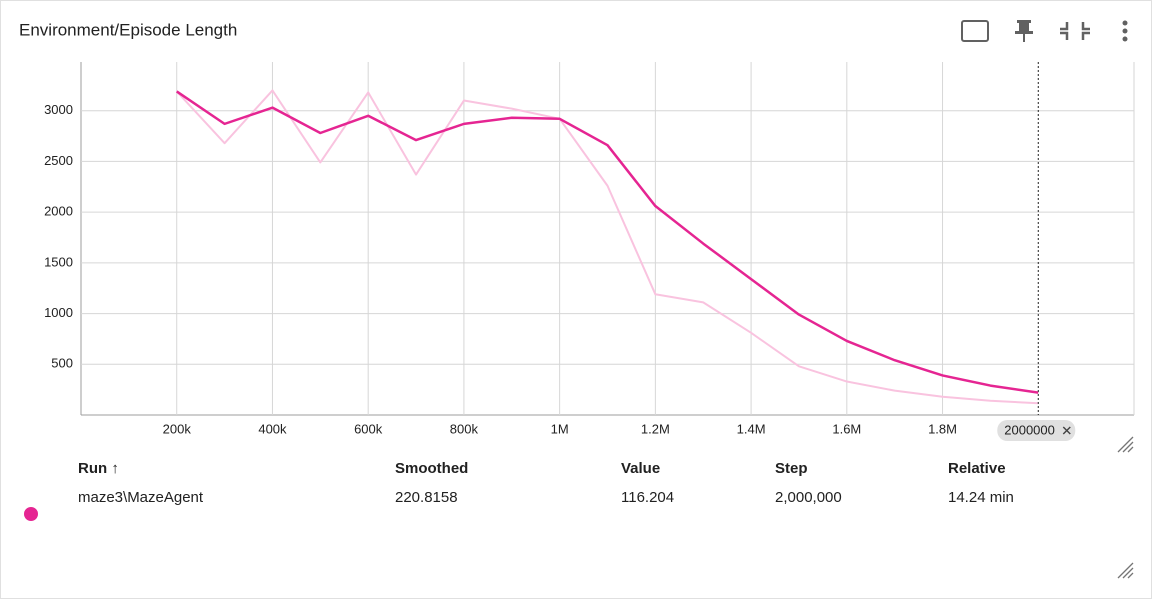 The width and height of the screenshot is (1152, 606). I want to click on x-tick-label: 800k, so click(464, 428).